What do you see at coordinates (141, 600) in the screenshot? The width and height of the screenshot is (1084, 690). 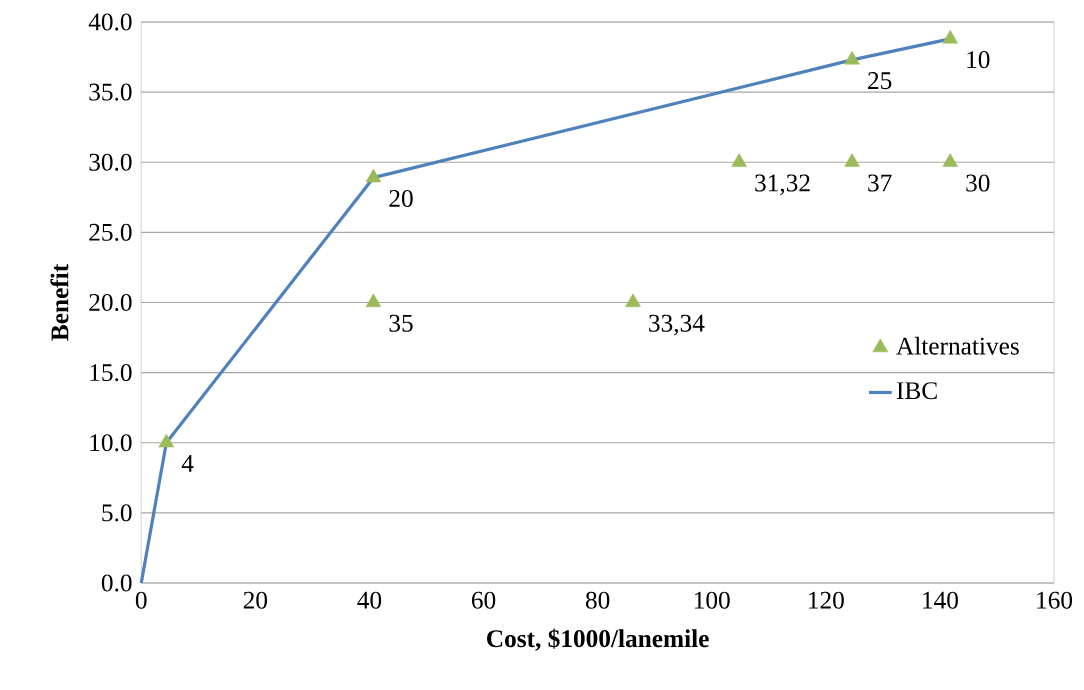 I see `x-tick-label: 0` at bounding box center [141, 600].